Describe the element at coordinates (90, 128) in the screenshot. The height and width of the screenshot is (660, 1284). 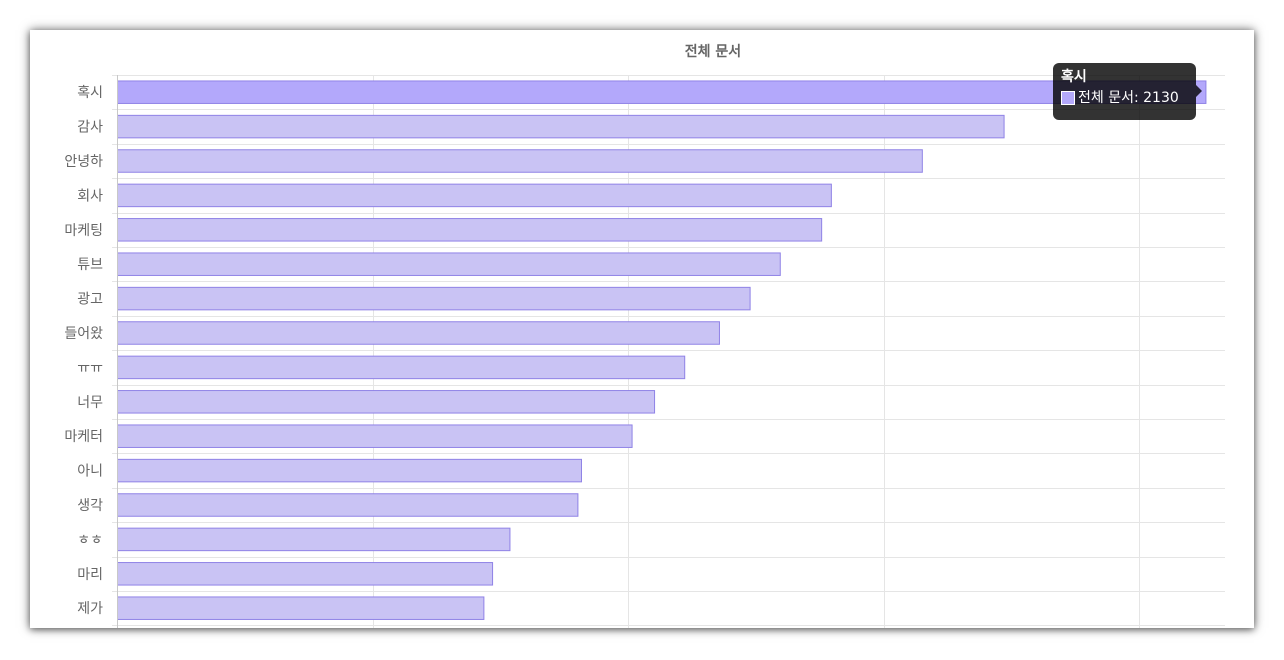
I see `category-label: 감사` at that location.